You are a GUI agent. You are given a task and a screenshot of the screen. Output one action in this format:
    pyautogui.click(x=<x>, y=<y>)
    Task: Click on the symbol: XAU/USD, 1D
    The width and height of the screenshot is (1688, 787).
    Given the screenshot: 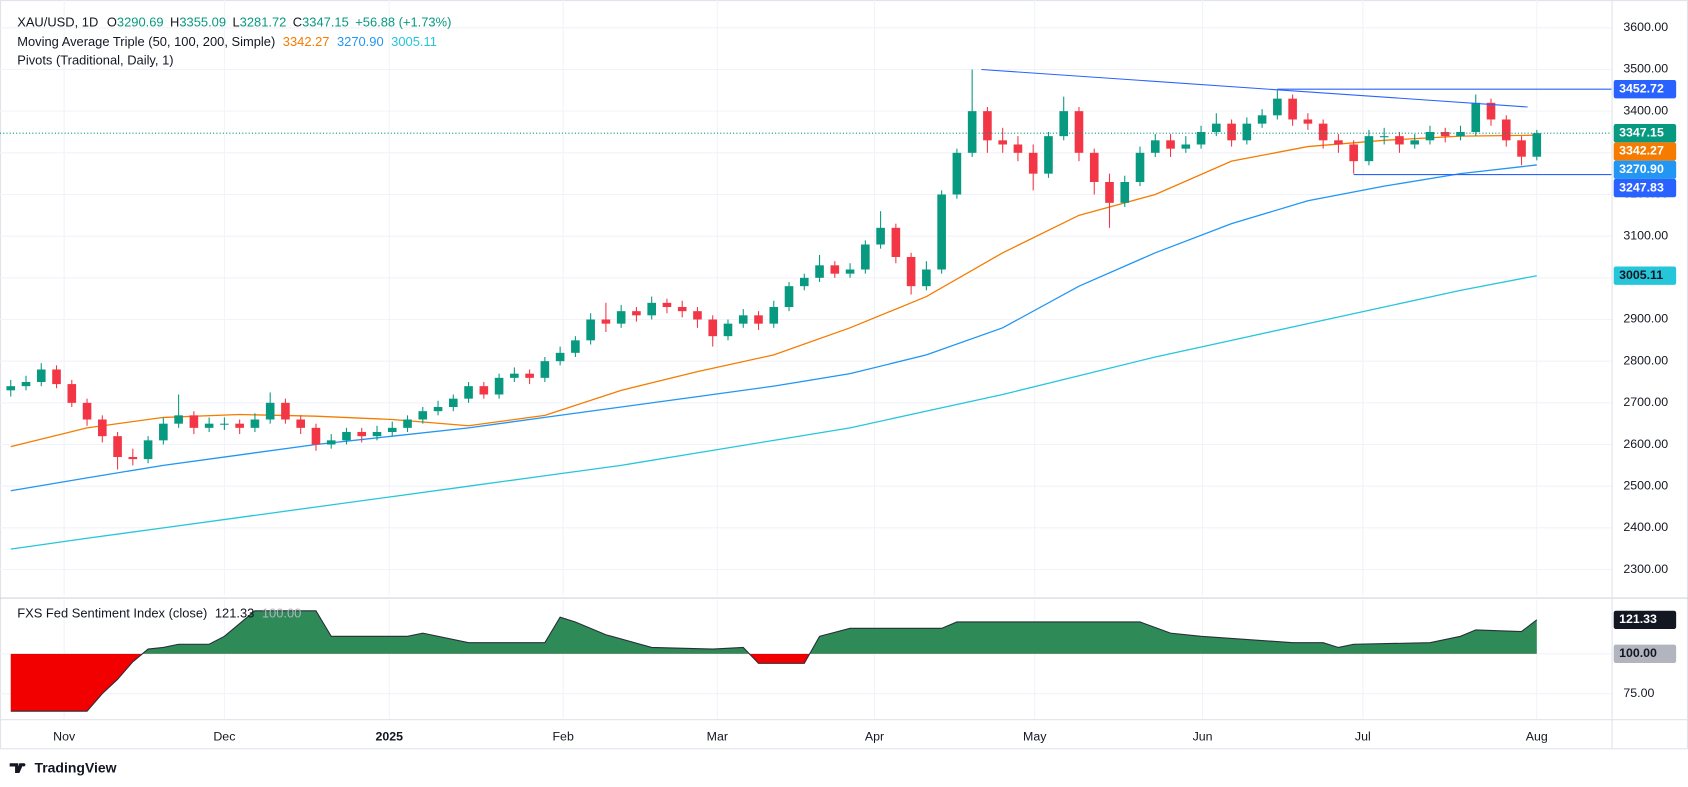 What is the action you would take?
    pyautogui.click(x=57, y=22)
    